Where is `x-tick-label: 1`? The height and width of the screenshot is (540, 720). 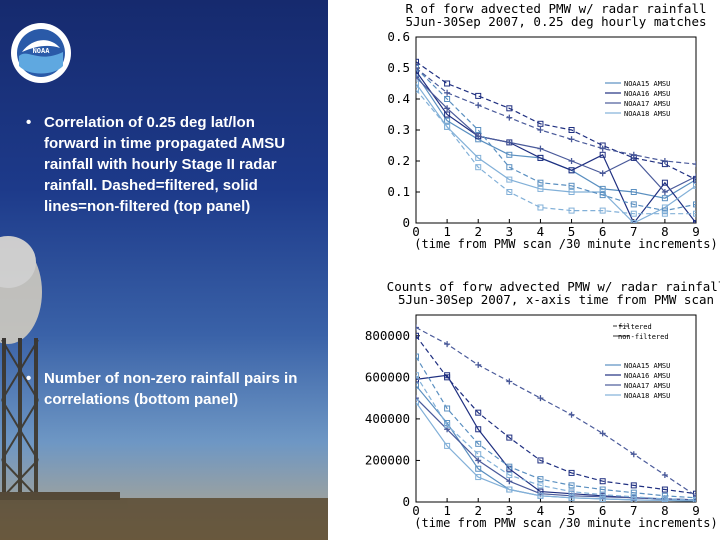
x-tick-label: 1 is located at coordinates (447, 231).